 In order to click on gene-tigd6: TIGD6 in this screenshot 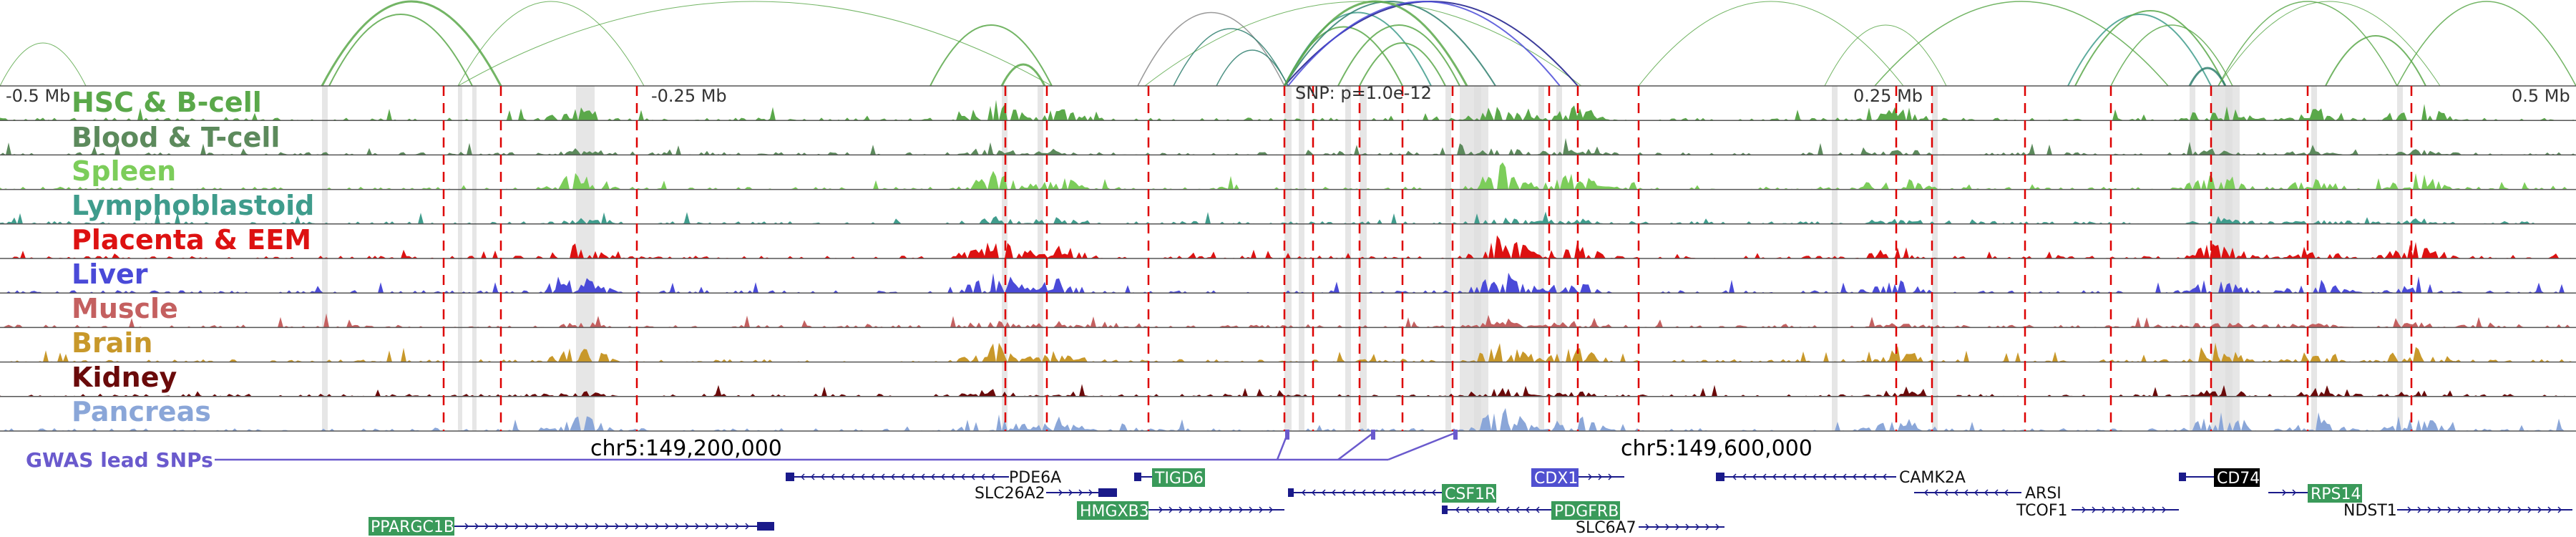, I will do `click(1169, 478)`.